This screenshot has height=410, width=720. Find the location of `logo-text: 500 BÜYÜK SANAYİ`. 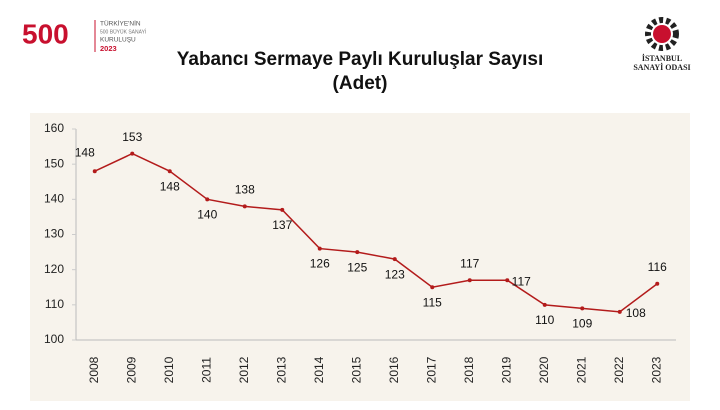

logo-text: 500 BÜYÜK SANAYİ is located at coordinates (123, 31).